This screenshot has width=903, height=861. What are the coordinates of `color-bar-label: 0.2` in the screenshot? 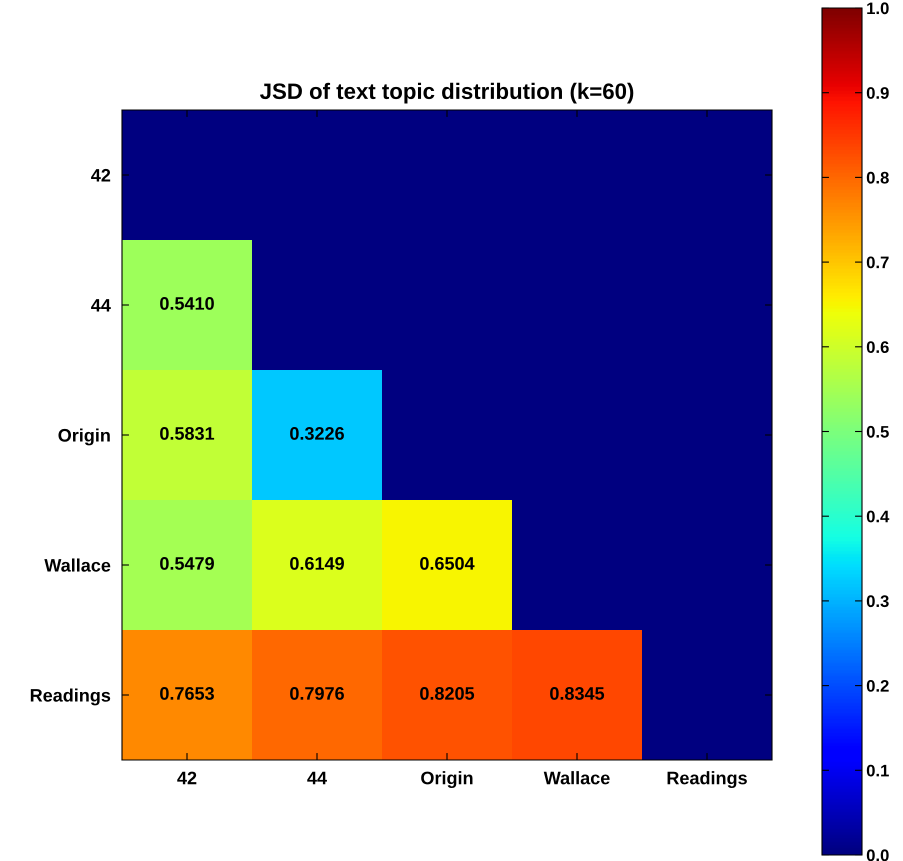 It's located at (877, 686).